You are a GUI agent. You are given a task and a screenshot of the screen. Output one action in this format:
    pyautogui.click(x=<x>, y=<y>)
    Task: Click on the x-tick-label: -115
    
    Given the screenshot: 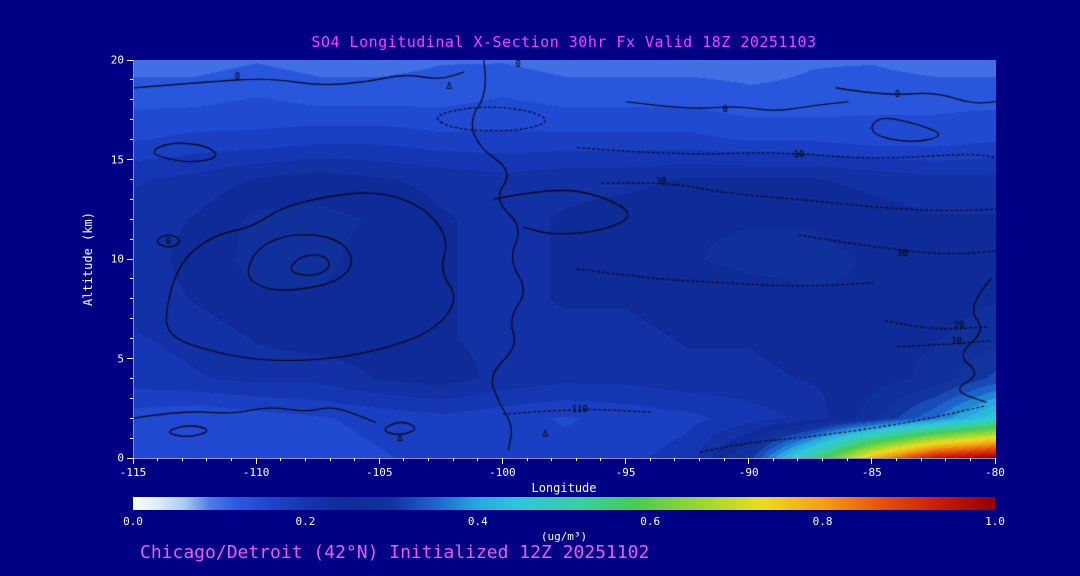 What is the action you would take?
    pyautogui.click(x=133, y=472)
    